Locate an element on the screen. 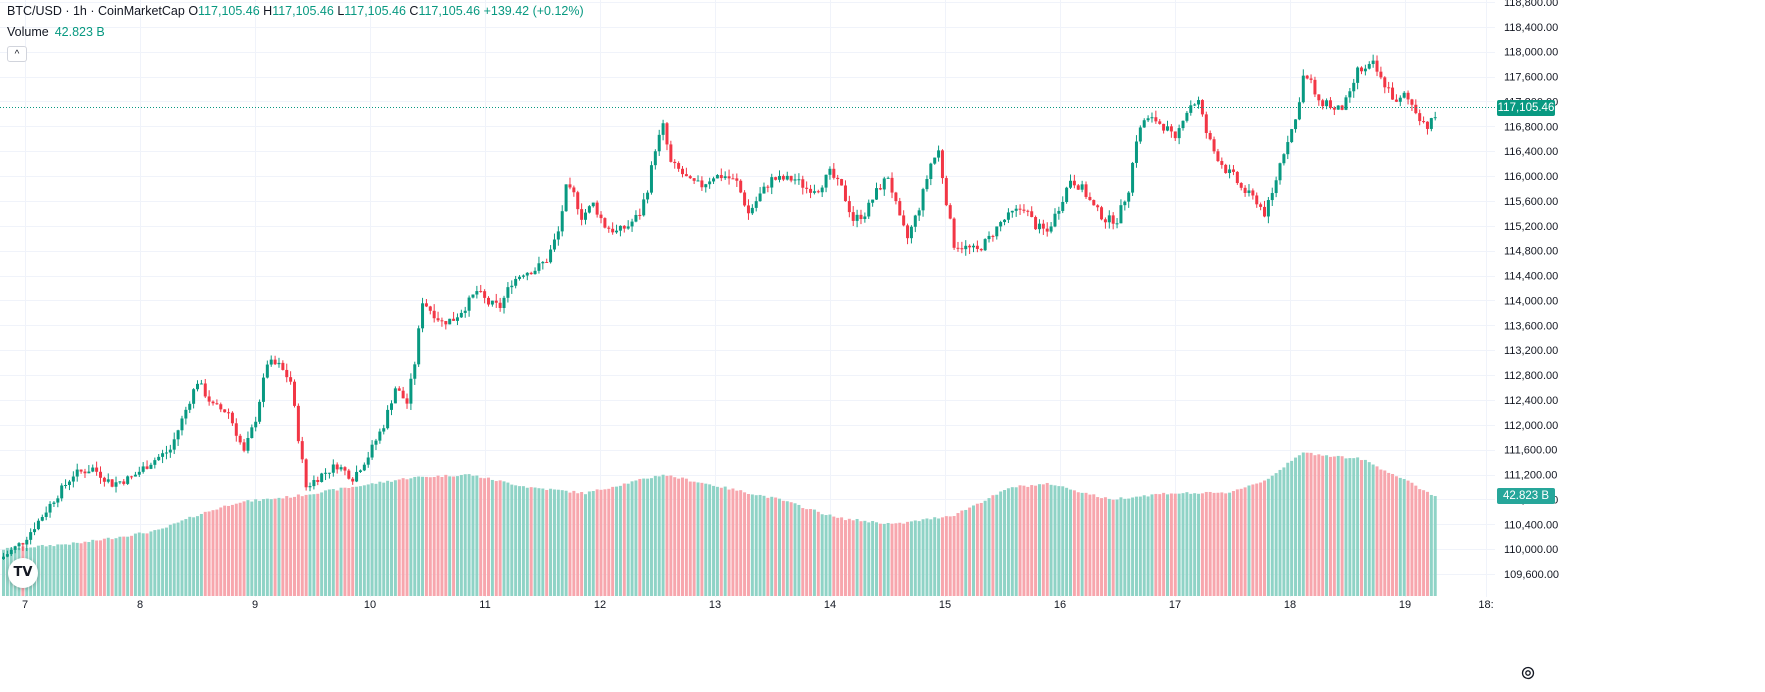 This screenshot has width=1765, height=692. symbol-title: BTC/USD · 1h · CoinMarketCap is located at coordinates (96, 11).